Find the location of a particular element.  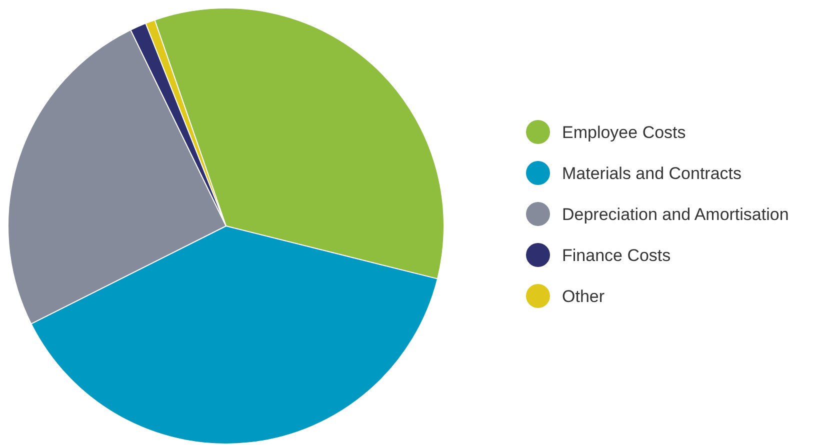

legend-label: Materials and Contracts is located at coordinates (652, 173).